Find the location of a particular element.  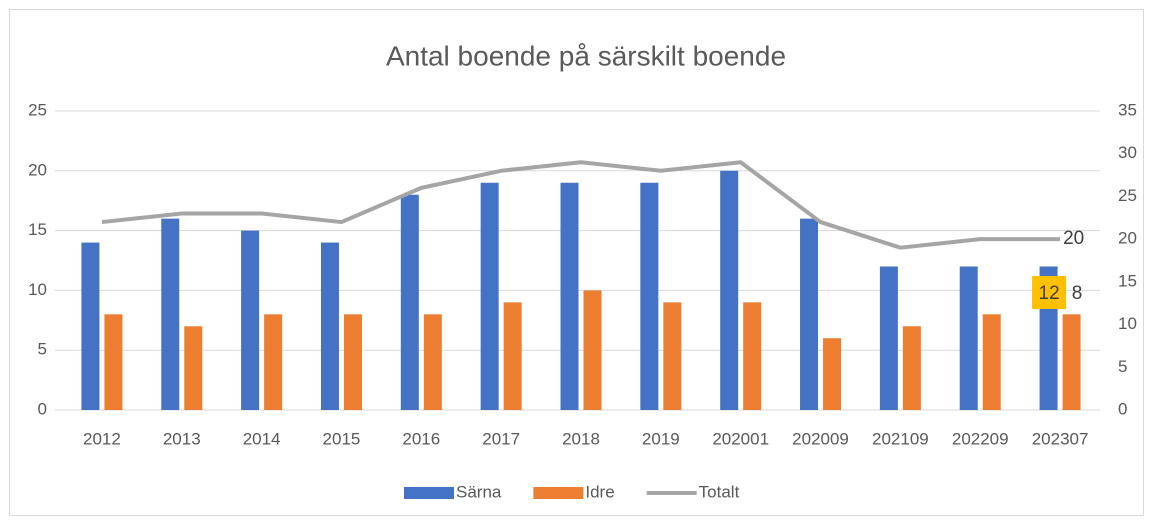

x-tick-label: 2018 is located at coordinates (581, 438).